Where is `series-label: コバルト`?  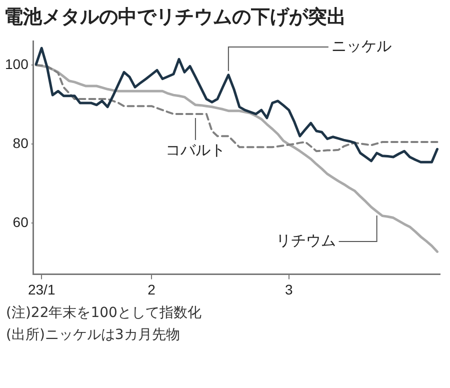
series-label: コバルト is located at coordinates (195, 149).